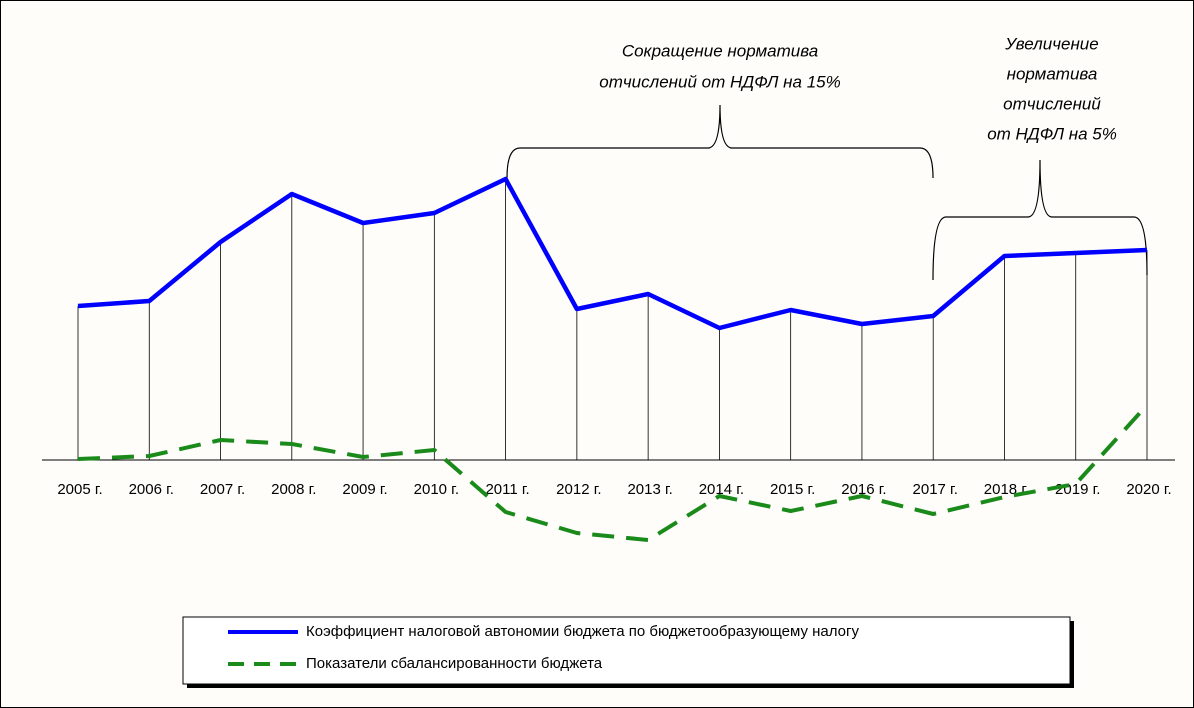  What do you see at coordinates (364, 489) in the screenshot?
I see `x-tick-label: 2009 г.` at bounding box center [364, 489].